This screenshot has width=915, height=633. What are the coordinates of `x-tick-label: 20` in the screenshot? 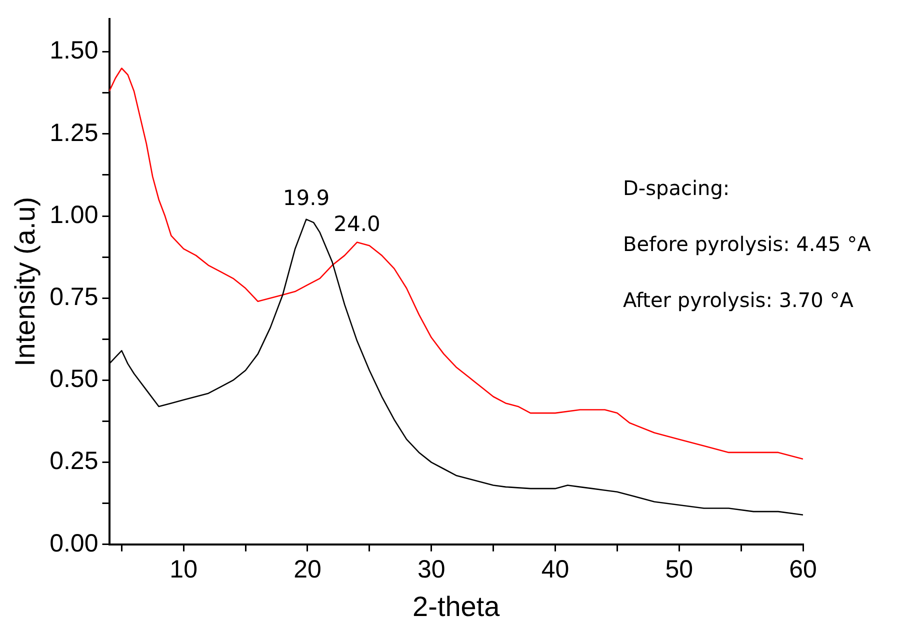 It's located at (308, 569).